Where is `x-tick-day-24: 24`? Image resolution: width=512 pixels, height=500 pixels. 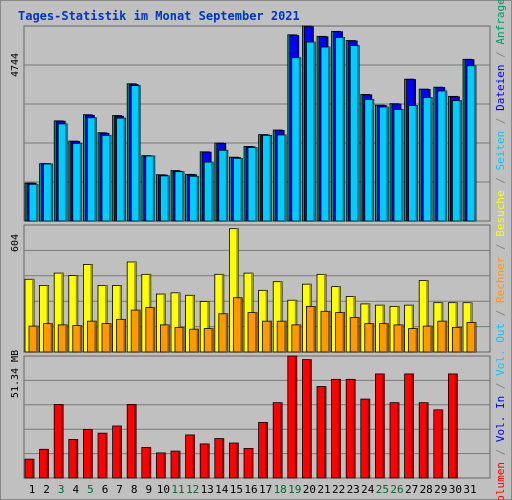 x-tick-day-24: 24 is located at coordinates (368, 489).